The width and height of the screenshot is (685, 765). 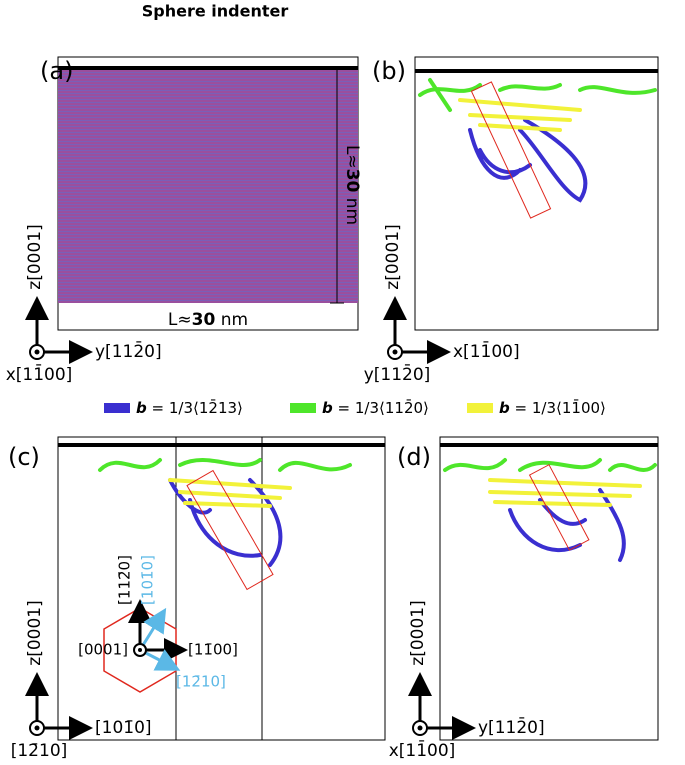 What do you see at coordinates (213, 650) in the screenshot?
I see `inset-label: [11̄00]` at bounding box center [213, 650].